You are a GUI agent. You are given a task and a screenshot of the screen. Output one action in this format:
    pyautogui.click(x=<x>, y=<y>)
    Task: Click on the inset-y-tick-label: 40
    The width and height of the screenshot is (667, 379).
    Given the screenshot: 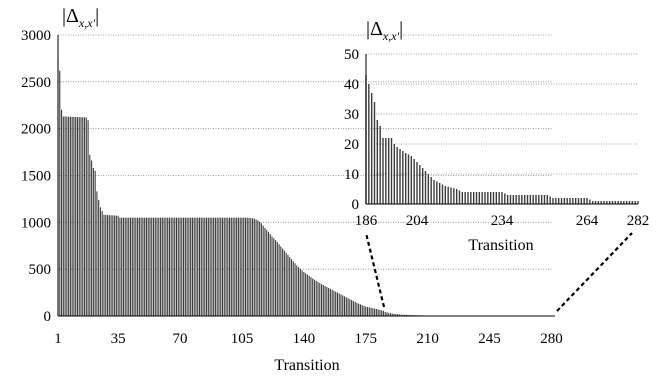 What is the action you would take?
    pyautogui.click(x=351, y=85)
    